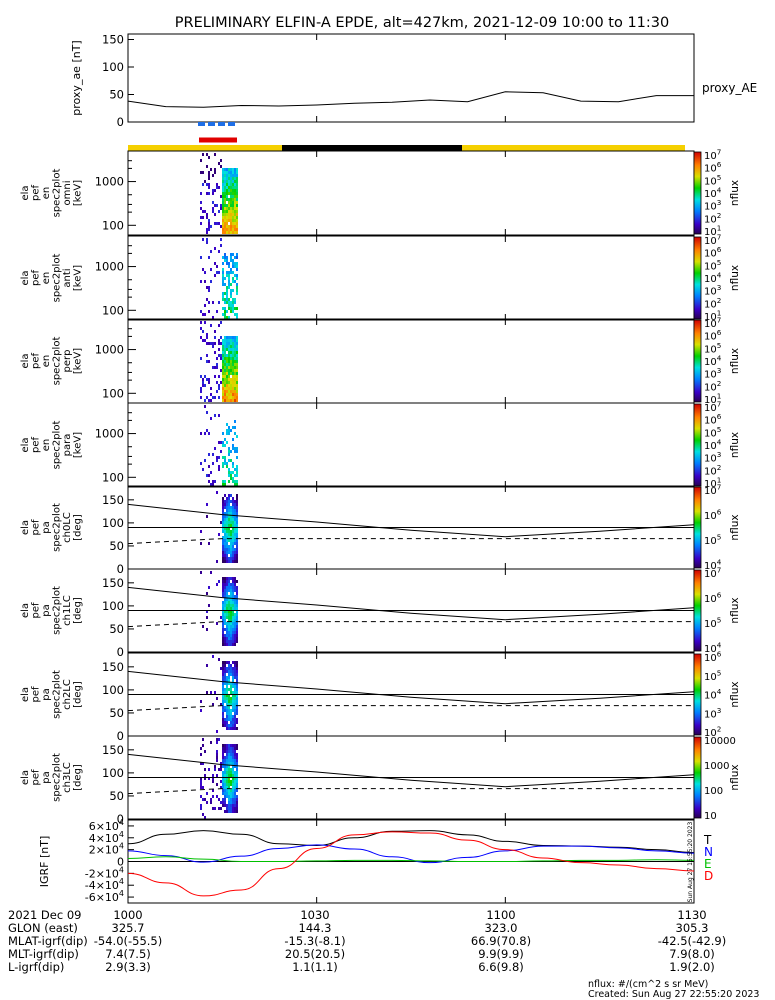 The width and height of the screenshot is (775, 1000). Describe the element at coordinates (719, 320) in the screenshot. I see `spec-2-colorbar-tick-6-exponent: 7` at that location.